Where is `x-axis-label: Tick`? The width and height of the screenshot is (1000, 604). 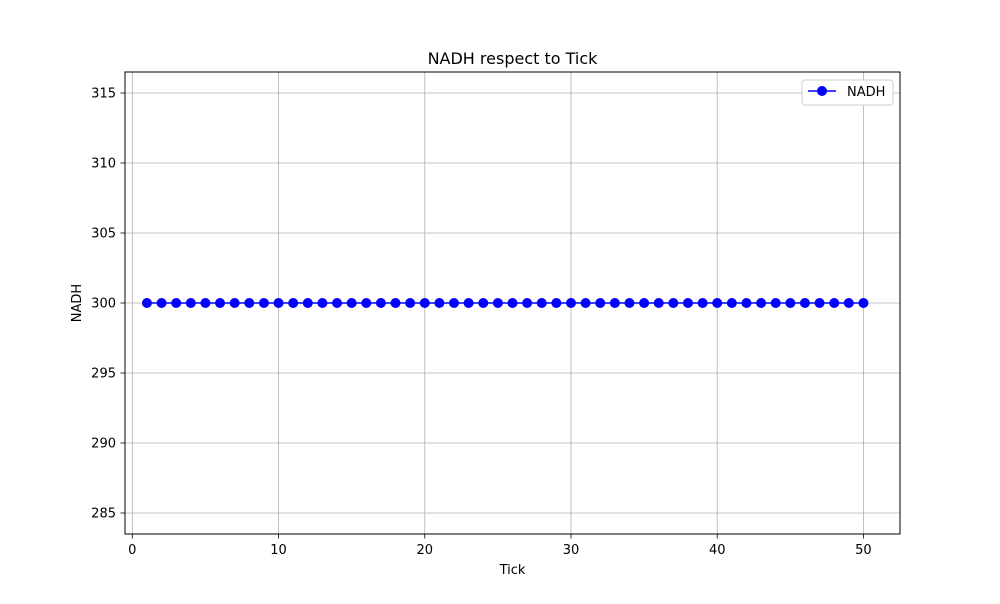
x-axis-label: Tick is located at coordinates (512, 570).